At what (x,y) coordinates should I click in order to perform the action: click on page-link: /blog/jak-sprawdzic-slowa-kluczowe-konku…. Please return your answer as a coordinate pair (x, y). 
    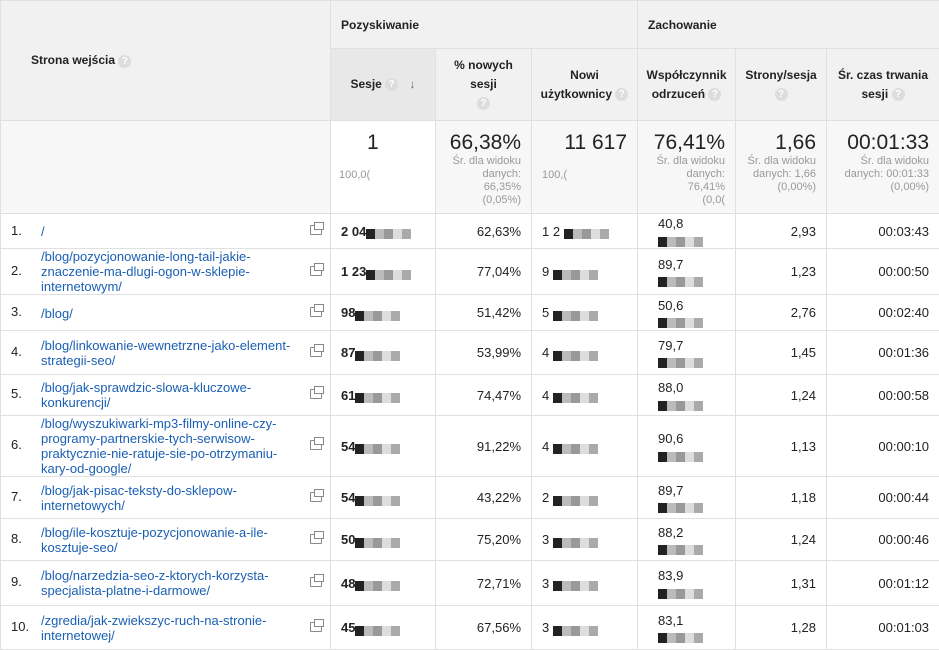
    Looking at the image, I should click on (171, 395).